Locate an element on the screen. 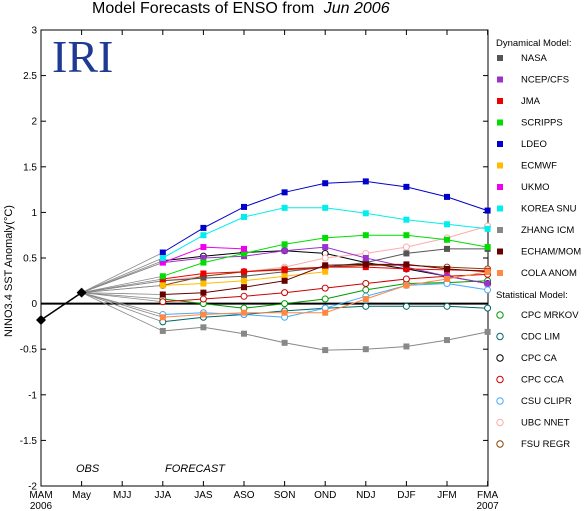 This screenshot has width=585, height=511. legend-item: CPC CA is located at coordinates (527, 358).